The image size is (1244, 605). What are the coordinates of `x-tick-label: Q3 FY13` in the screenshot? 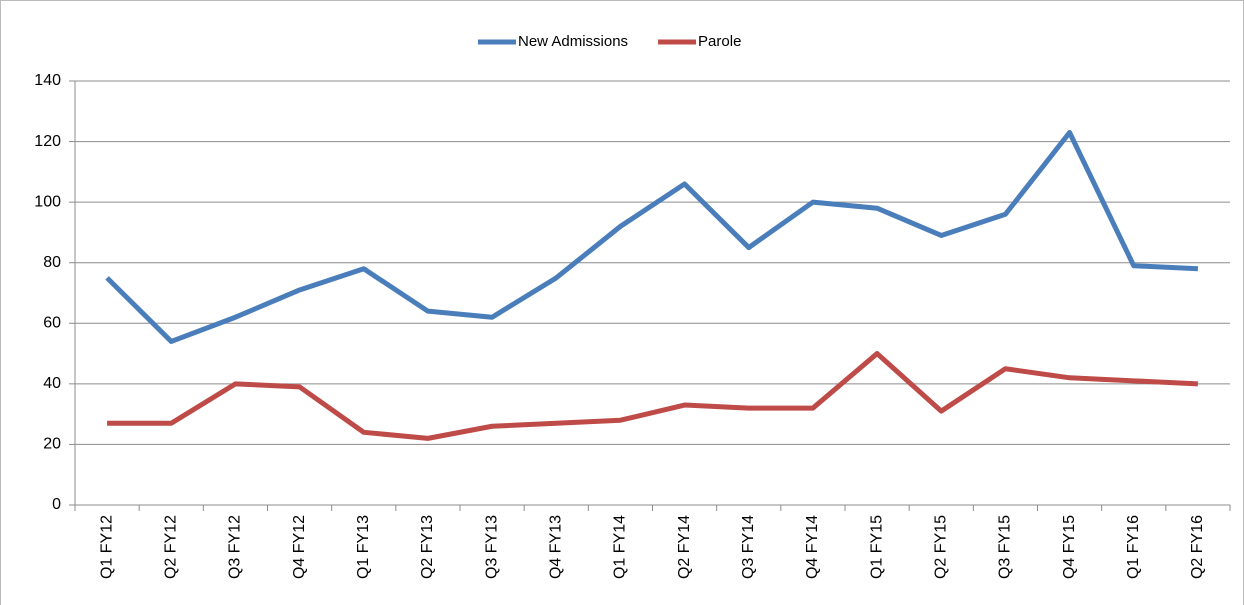 It's located at (491, 547).